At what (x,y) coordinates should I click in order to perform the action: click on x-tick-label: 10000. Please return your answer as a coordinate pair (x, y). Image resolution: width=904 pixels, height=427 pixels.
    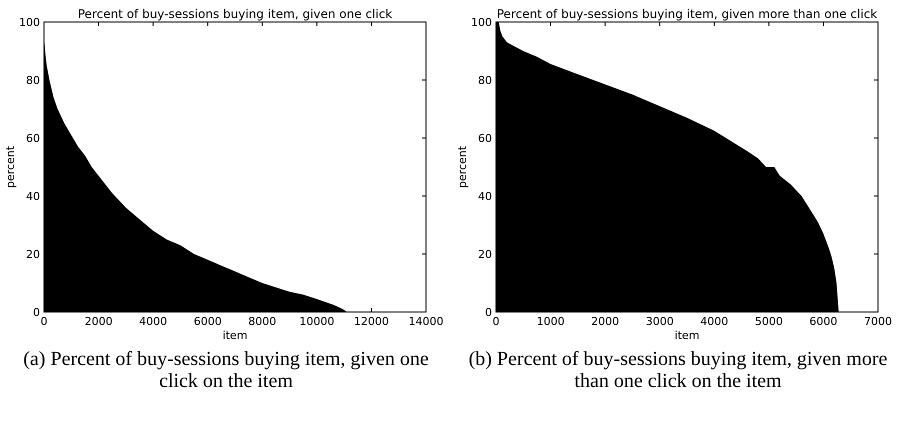
    Looking at the image, I should click on (316, 321).